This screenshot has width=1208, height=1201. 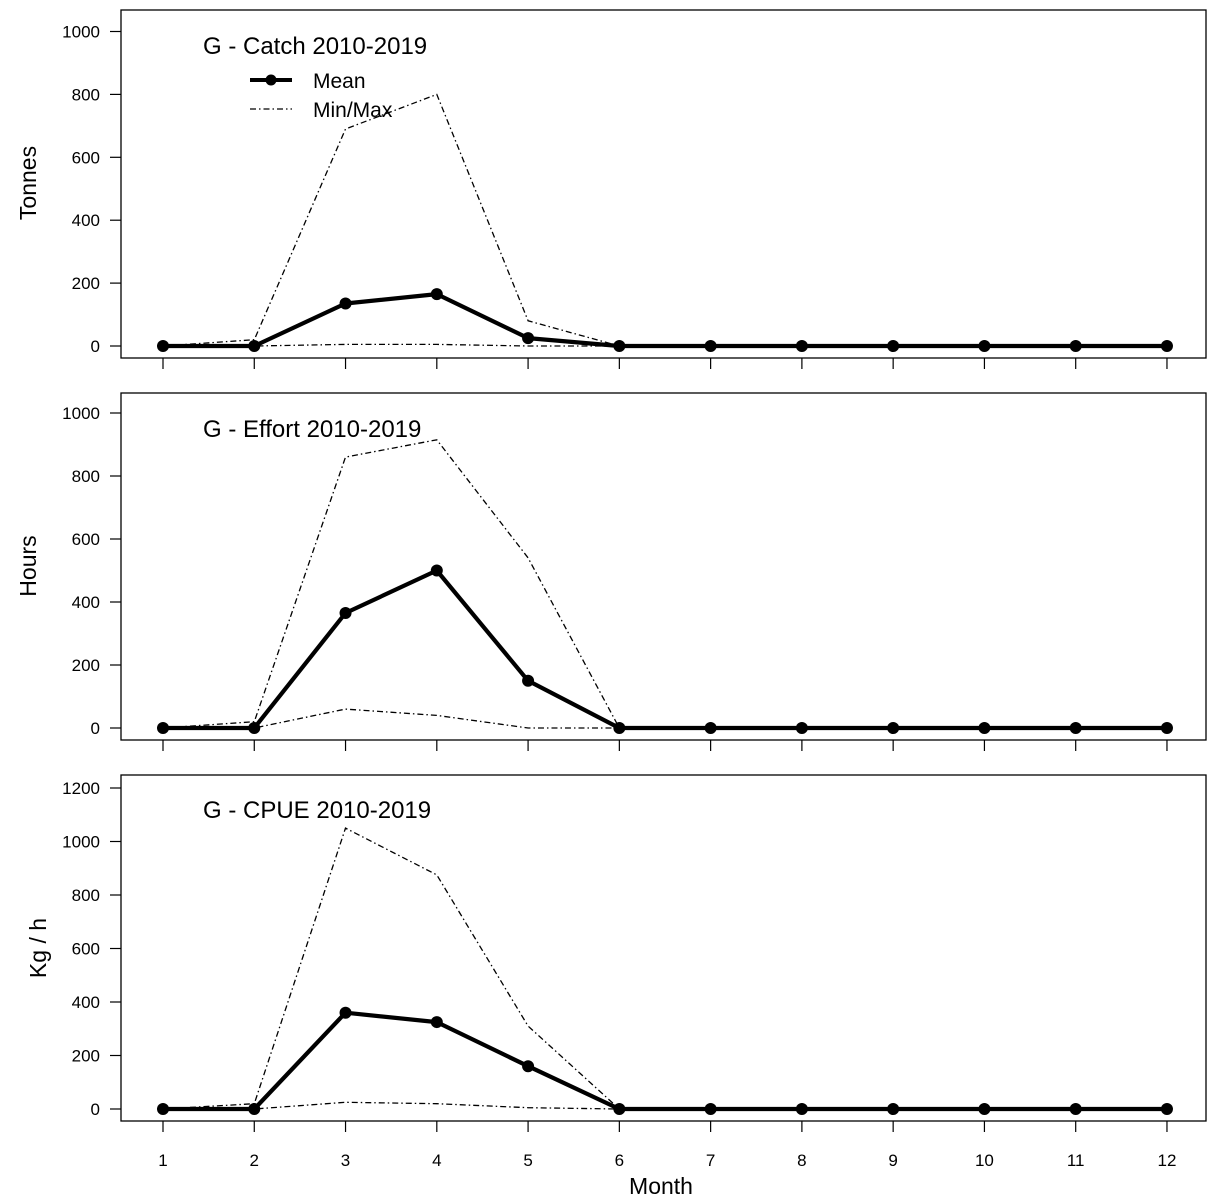 What do you see at coordinates (353, 110) in the screenshot?
I see `legend-minmax-label: Min/Max` at bounding box center [353, 110].